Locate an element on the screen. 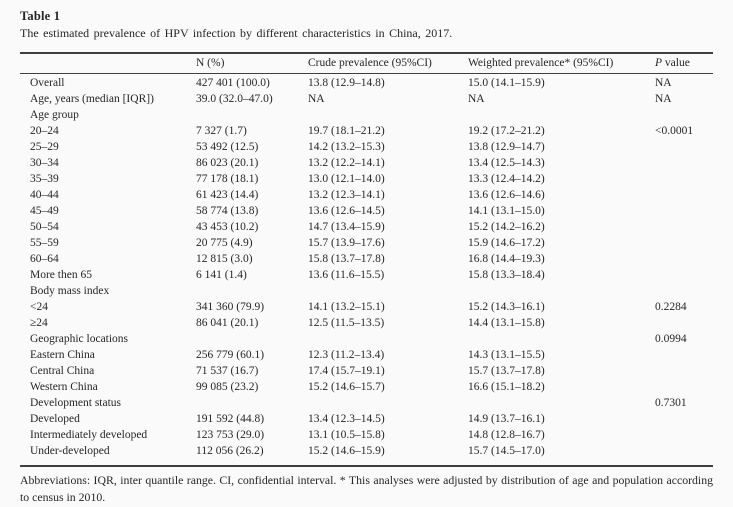 This screenshot has height=507, width=733. cell-n-percent: 6 141 (1.4) is located at coordinates (221, 275).